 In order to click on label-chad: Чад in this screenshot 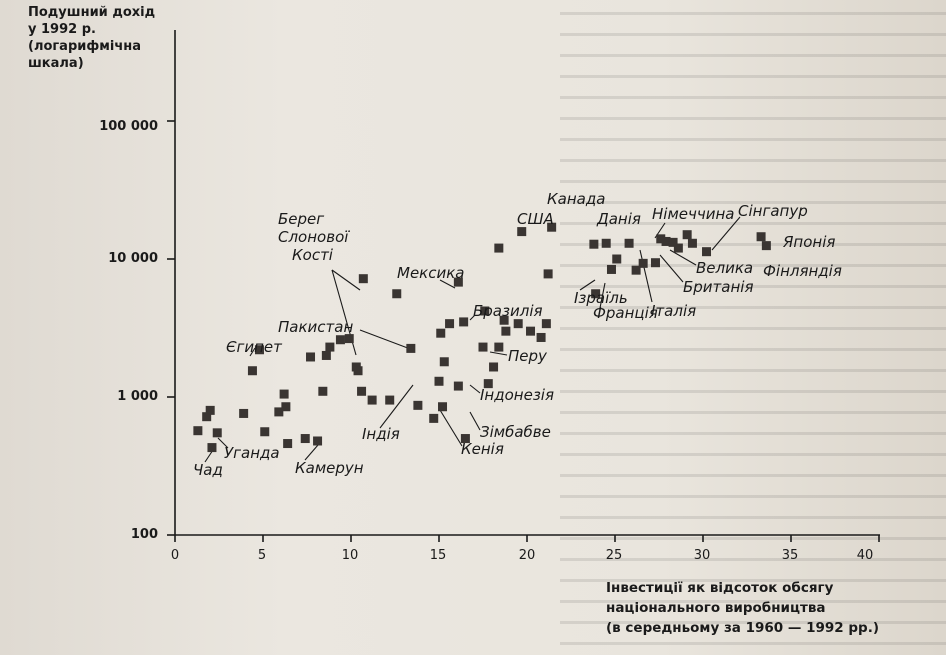, I will do `click(208, 470)`.